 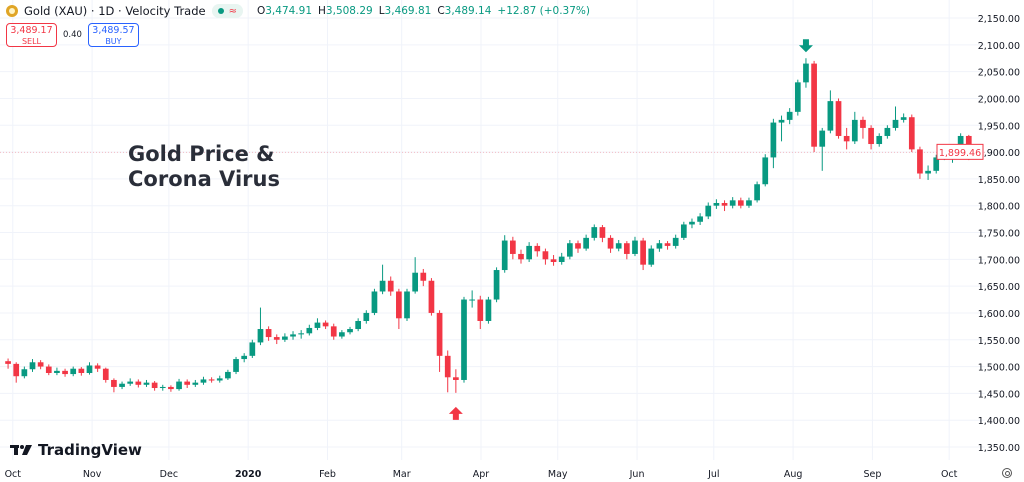 I want to click on sell-button: 3,489.17 SELL, so click(x=31, y=35).